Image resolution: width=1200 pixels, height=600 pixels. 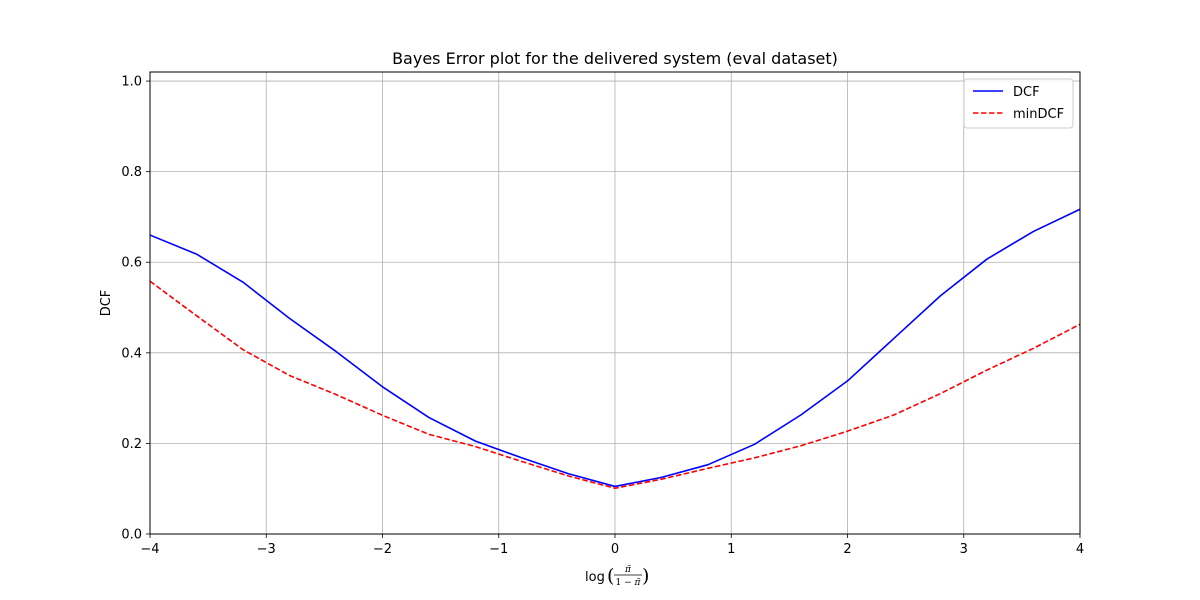 I want to click on x-tick-label: −3, so click(x=266, y=549).